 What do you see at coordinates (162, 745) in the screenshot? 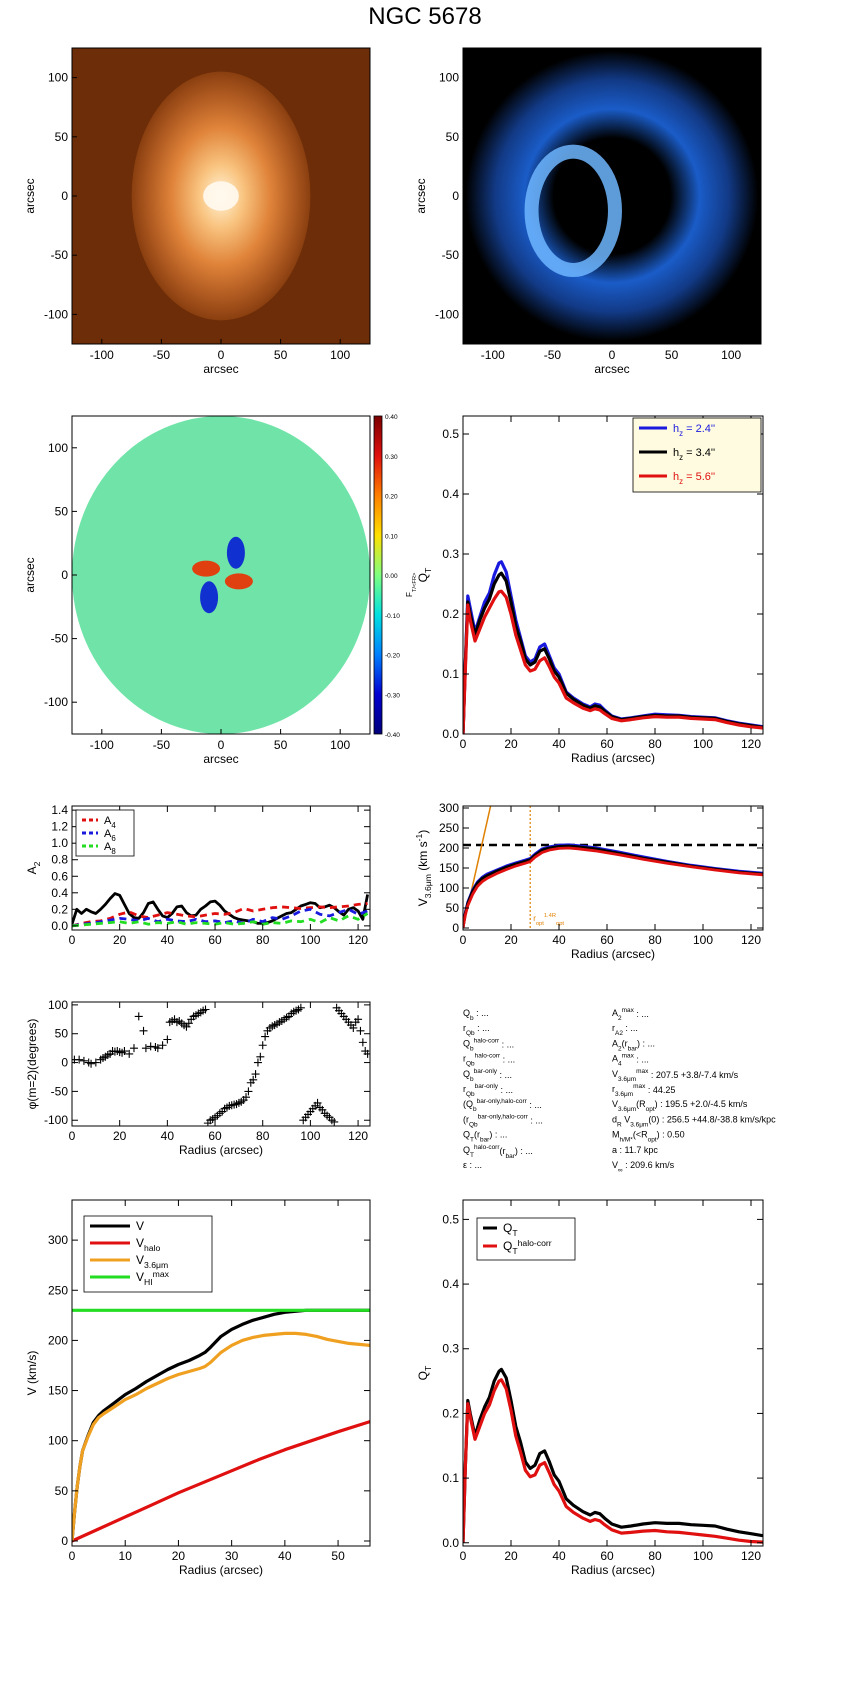
I see `x-tick-label: -50` at bounding box center [162, 745].